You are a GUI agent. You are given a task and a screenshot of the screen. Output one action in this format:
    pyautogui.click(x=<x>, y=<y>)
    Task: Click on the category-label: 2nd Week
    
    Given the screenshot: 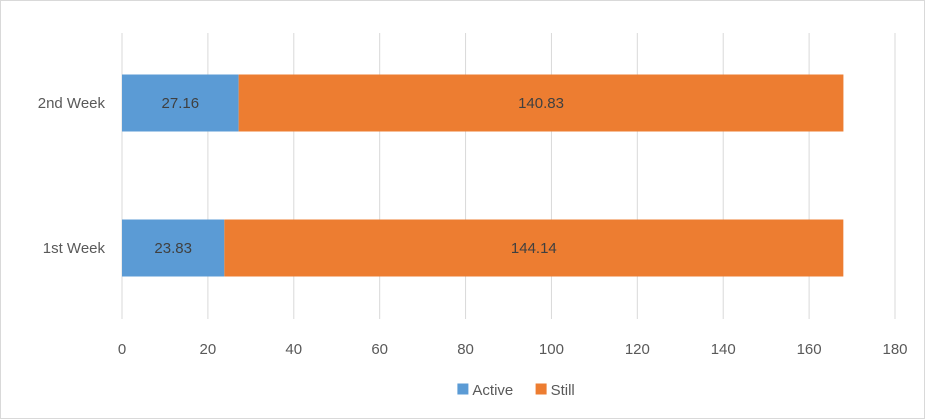 What is the action you would take?
    pyautogui.click(x=72, y=103)
    